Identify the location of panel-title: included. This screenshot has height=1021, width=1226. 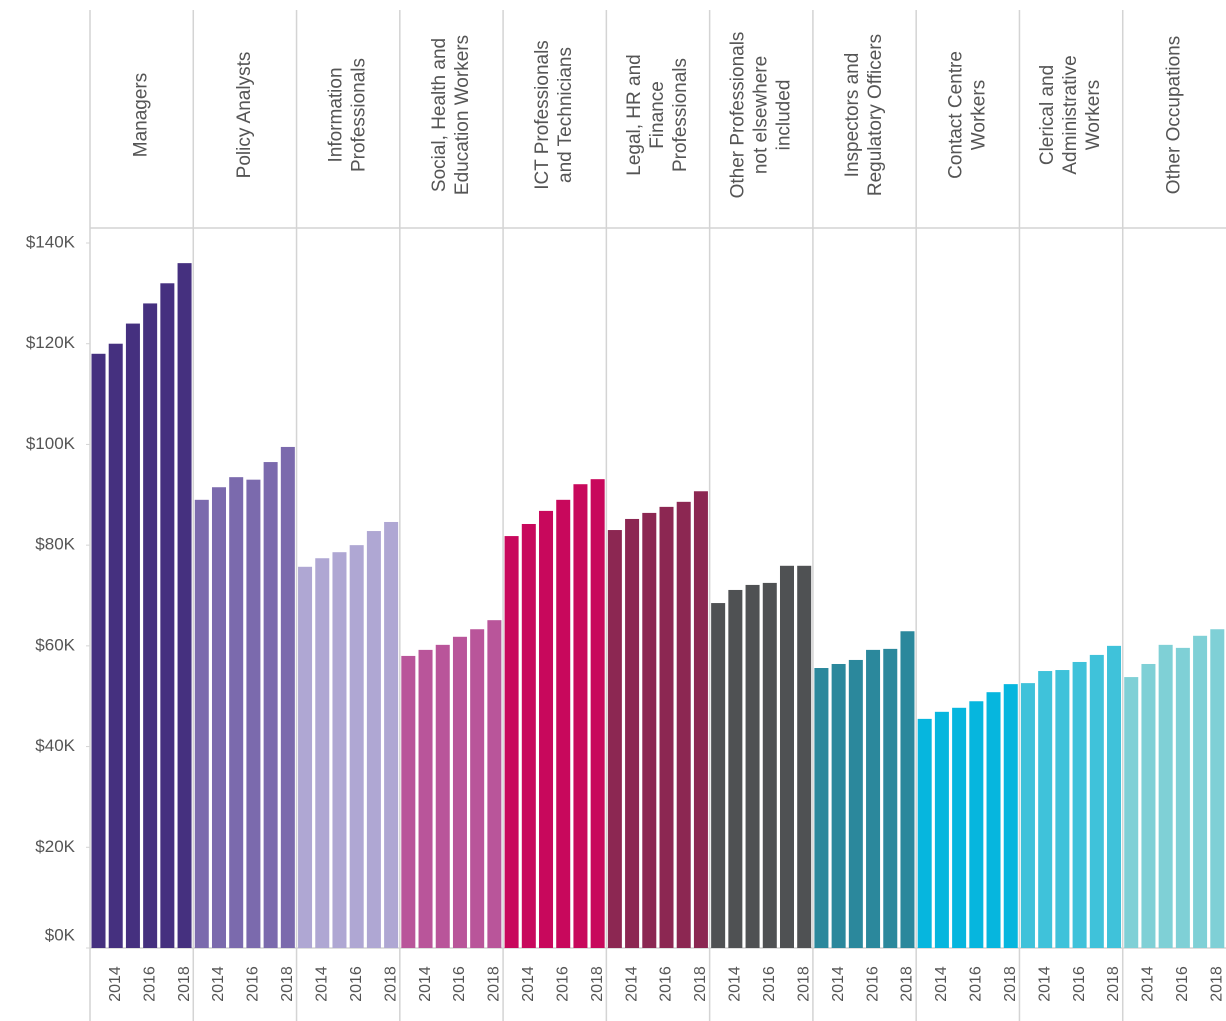
(783, 115).